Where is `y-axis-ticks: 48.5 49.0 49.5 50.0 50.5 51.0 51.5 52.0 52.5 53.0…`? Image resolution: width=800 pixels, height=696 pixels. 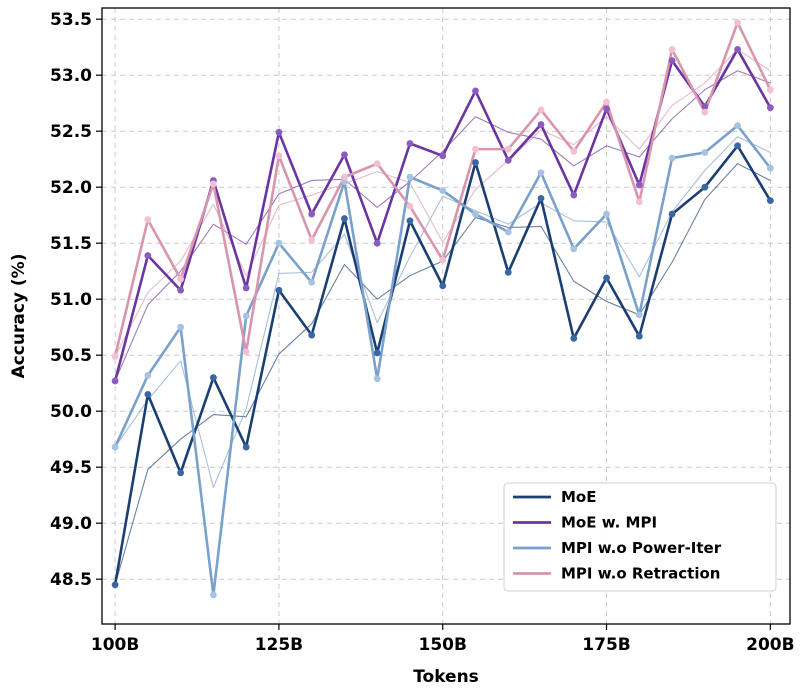
y-axis-ticks: 48.5 49.0 49.5 50.0 50.5 51.0 51.5 52.0 52.5 53.0… is located at coordinates (76, 300).